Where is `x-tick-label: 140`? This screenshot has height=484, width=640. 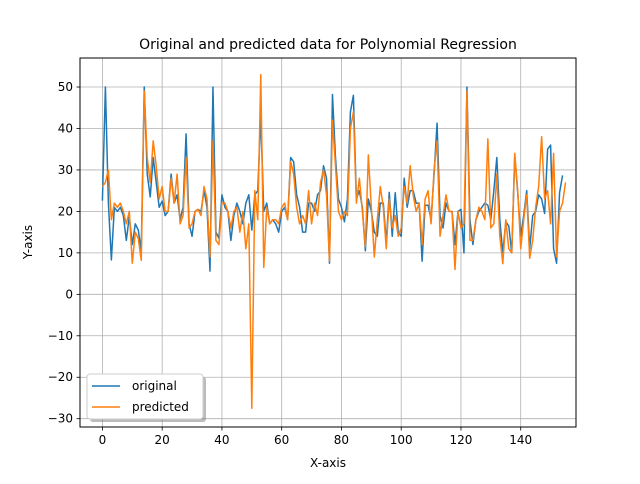
x-tick-label: 140 is located at coordinates (520, 440).